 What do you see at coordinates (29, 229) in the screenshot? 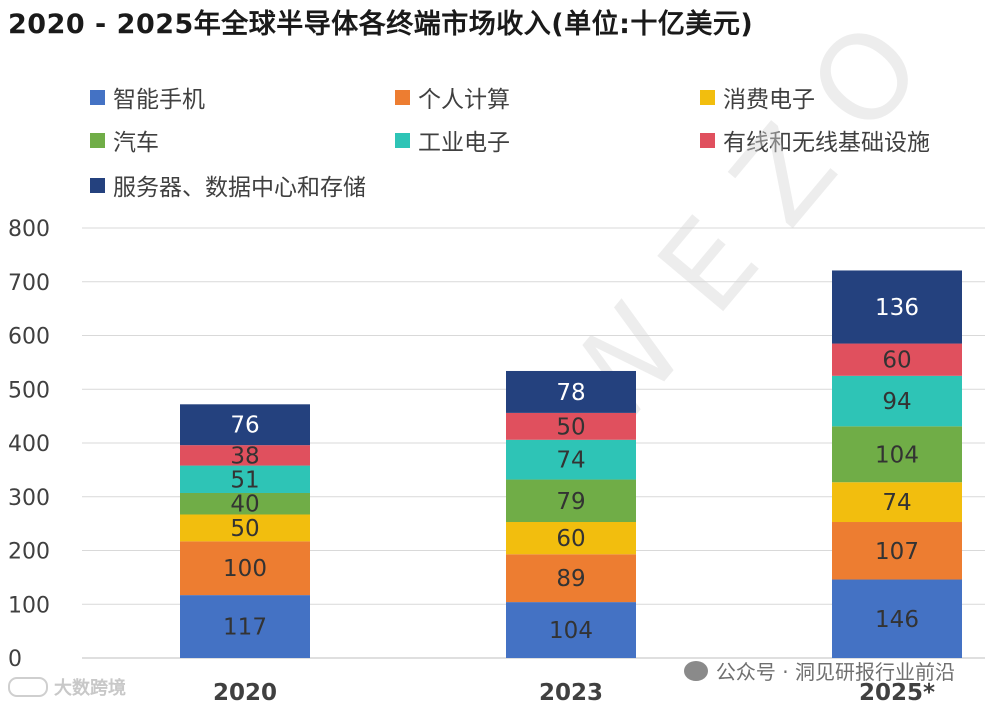
I see `y-tick-label: 800` at bounding box center [29, 229].